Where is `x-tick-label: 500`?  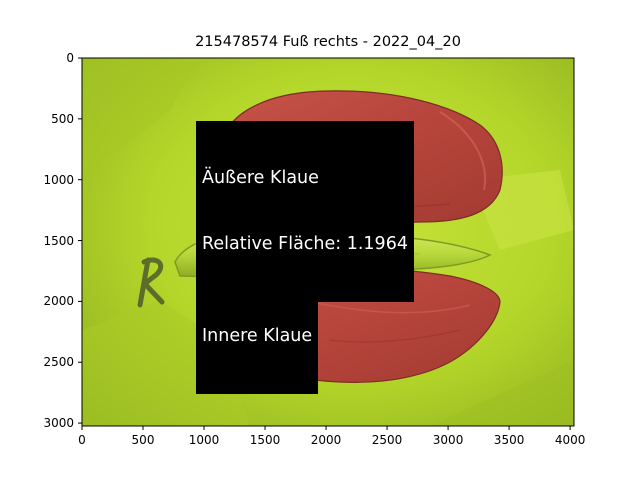 x-tick-label: 500 is located at coordinates (143, 440).